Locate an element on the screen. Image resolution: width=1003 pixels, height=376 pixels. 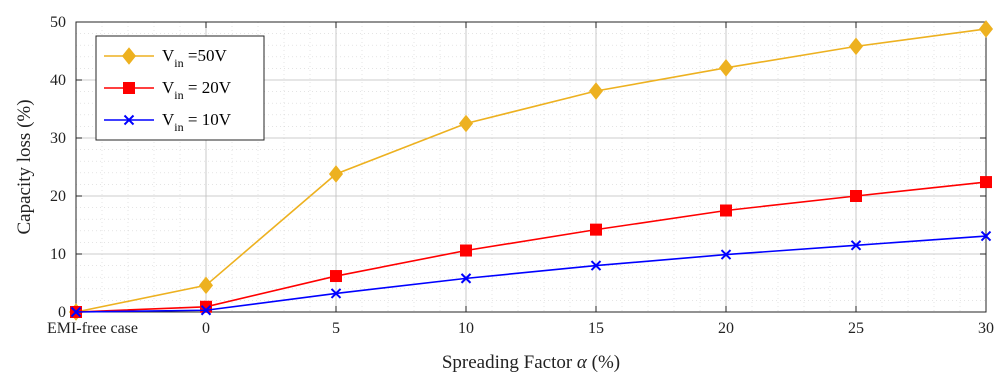
legend-entry: Vin = 10V is located at coordinates (168, 122).